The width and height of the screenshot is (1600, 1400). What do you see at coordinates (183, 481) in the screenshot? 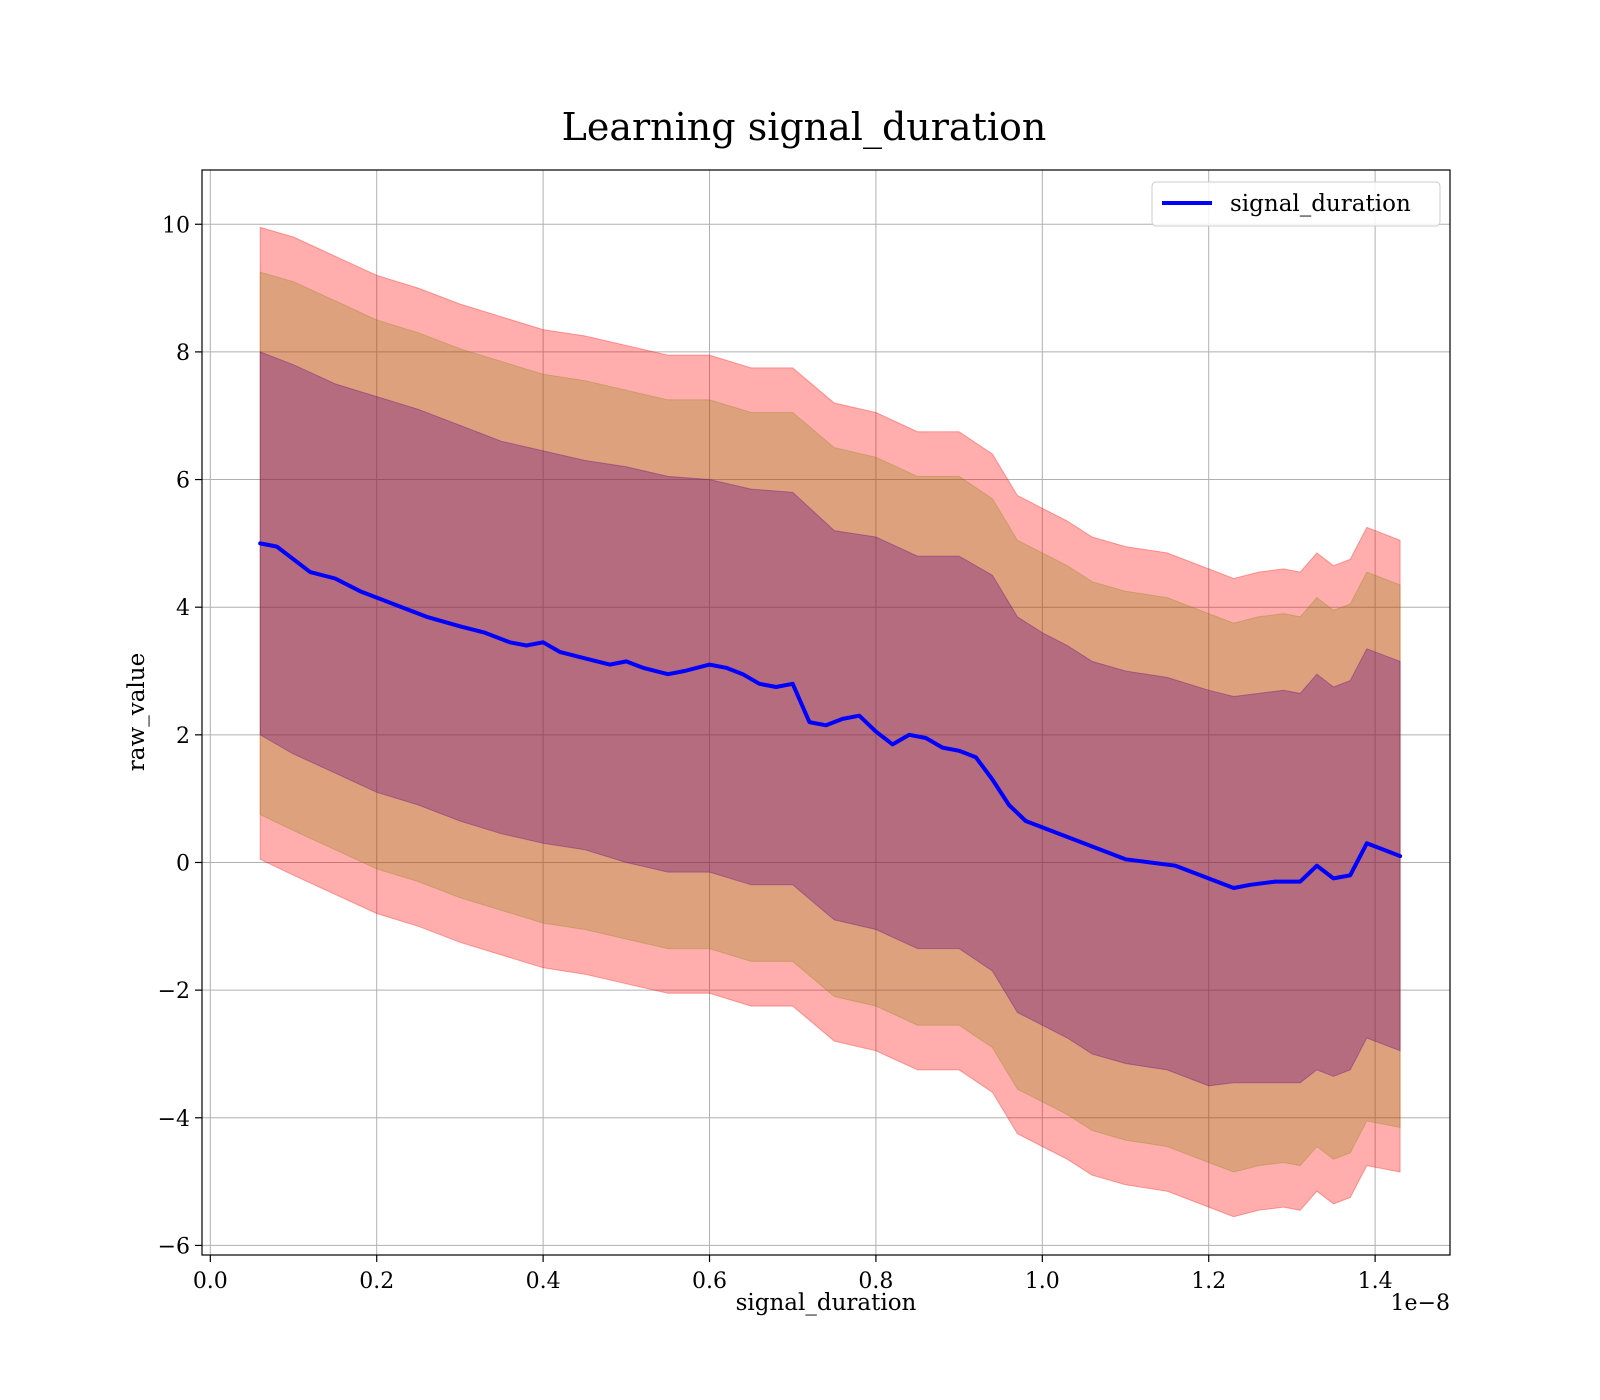
I see `y-tick-label: 6` at bounding box center [183, 481].